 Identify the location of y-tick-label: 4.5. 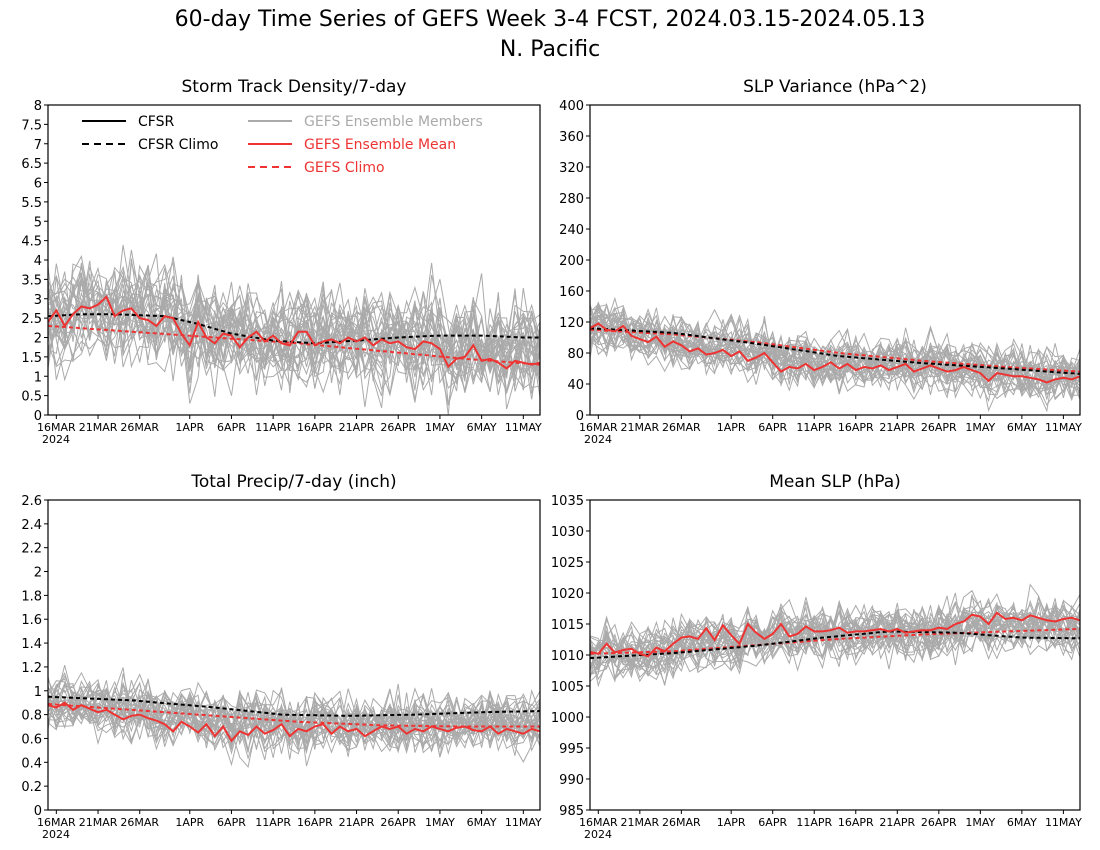
(31, 242).